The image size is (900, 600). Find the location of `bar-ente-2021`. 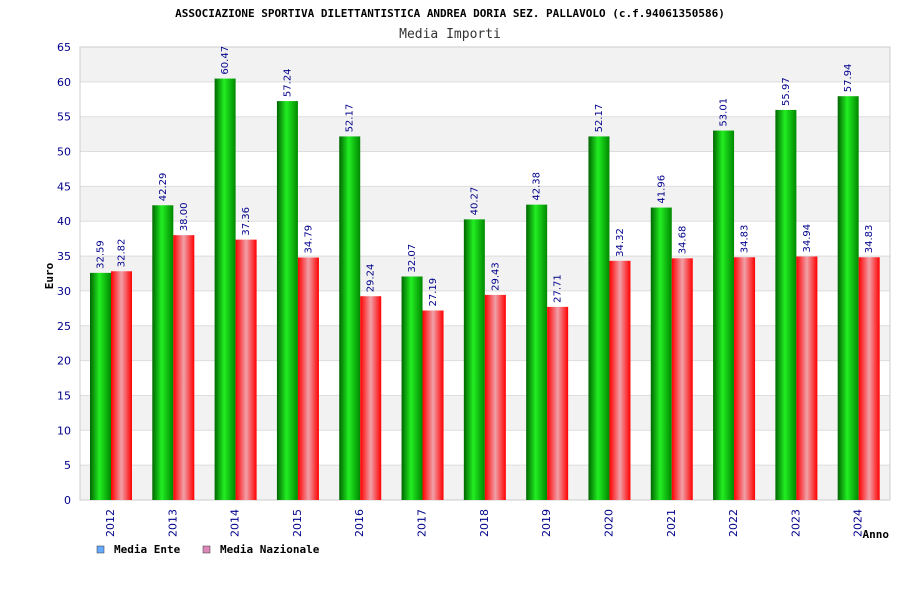

bar-ente-2021 is located at coordinates (661, 353).